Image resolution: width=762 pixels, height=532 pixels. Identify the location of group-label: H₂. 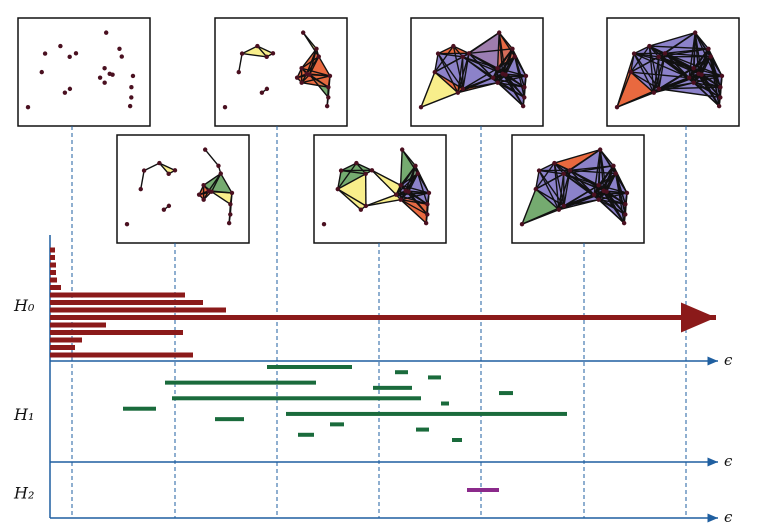
(23, 493).